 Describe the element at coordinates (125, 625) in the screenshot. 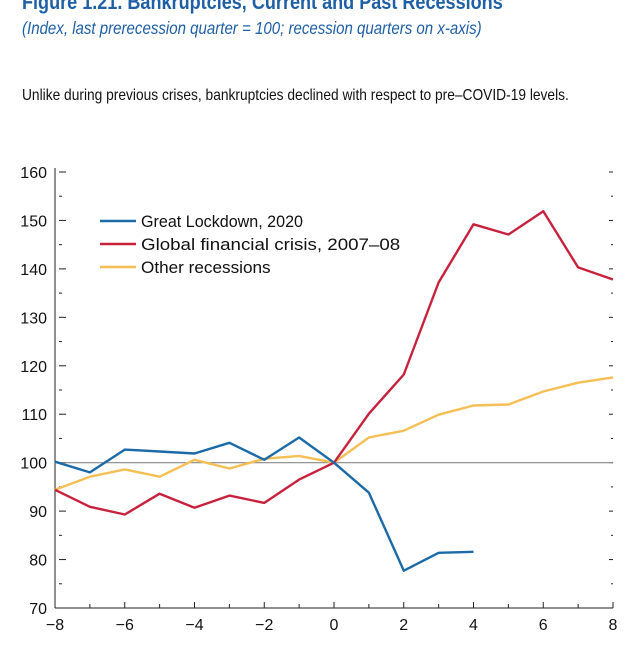

I see `x-tick-label: −6` at that location.